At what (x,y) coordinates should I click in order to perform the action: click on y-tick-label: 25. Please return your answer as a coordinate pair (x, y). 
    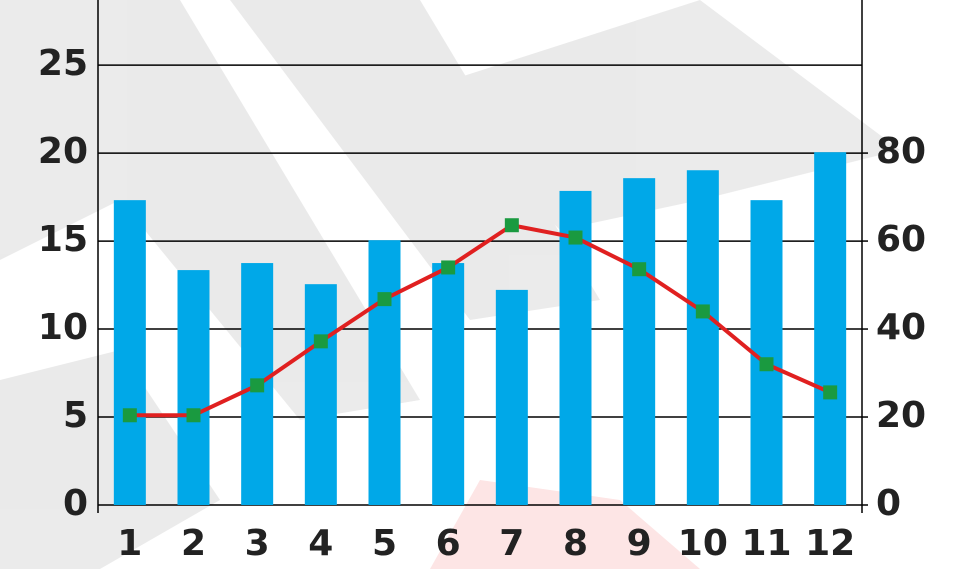
    Looking at the image, I should click on (63, 63).